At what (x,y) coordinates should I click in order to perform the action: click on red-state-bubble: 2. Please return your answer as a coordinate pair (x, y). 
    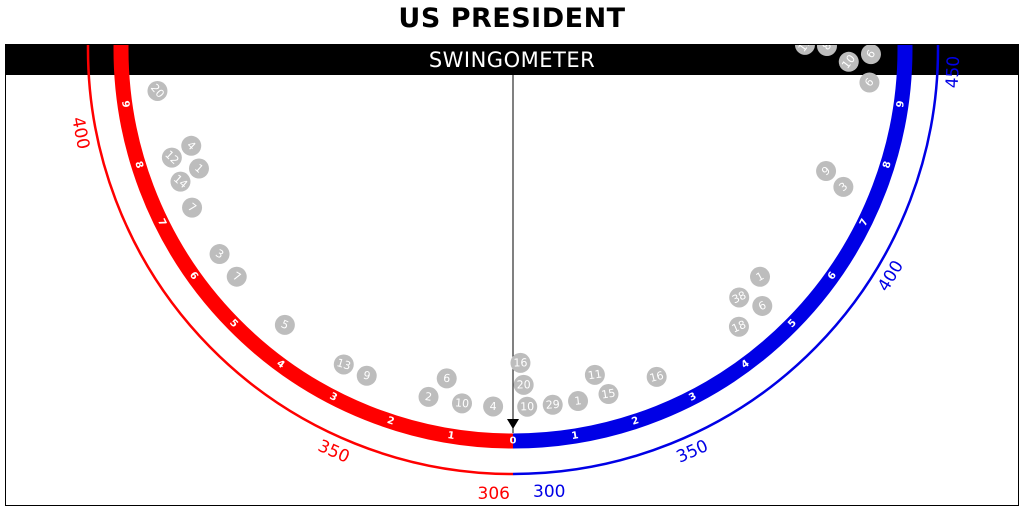
    Looking at the image, I should click on (428, 396).